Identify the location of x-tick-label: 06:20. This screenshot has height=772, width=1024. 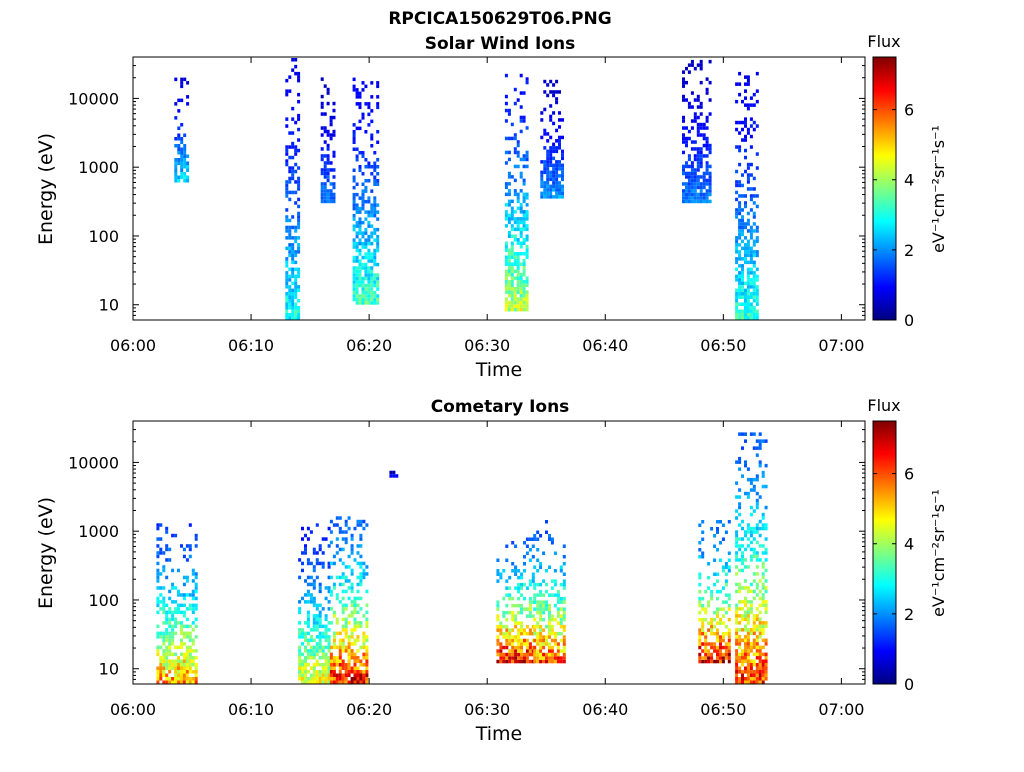
(369, 345).